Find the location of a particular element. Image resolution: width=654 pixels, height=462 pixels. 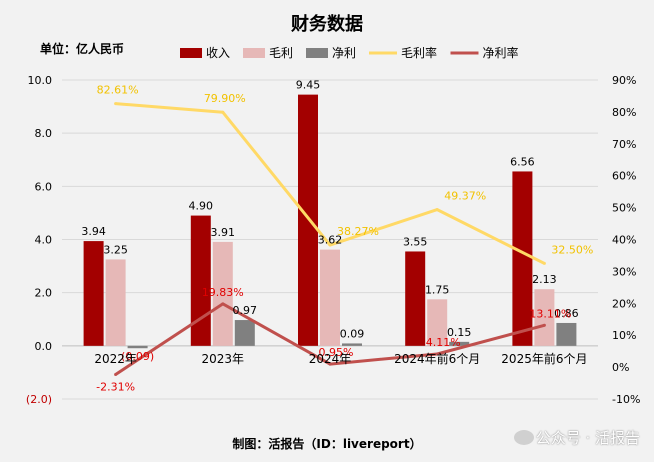

bar-value-label: (0.09) is located at coordinates (137, 356).